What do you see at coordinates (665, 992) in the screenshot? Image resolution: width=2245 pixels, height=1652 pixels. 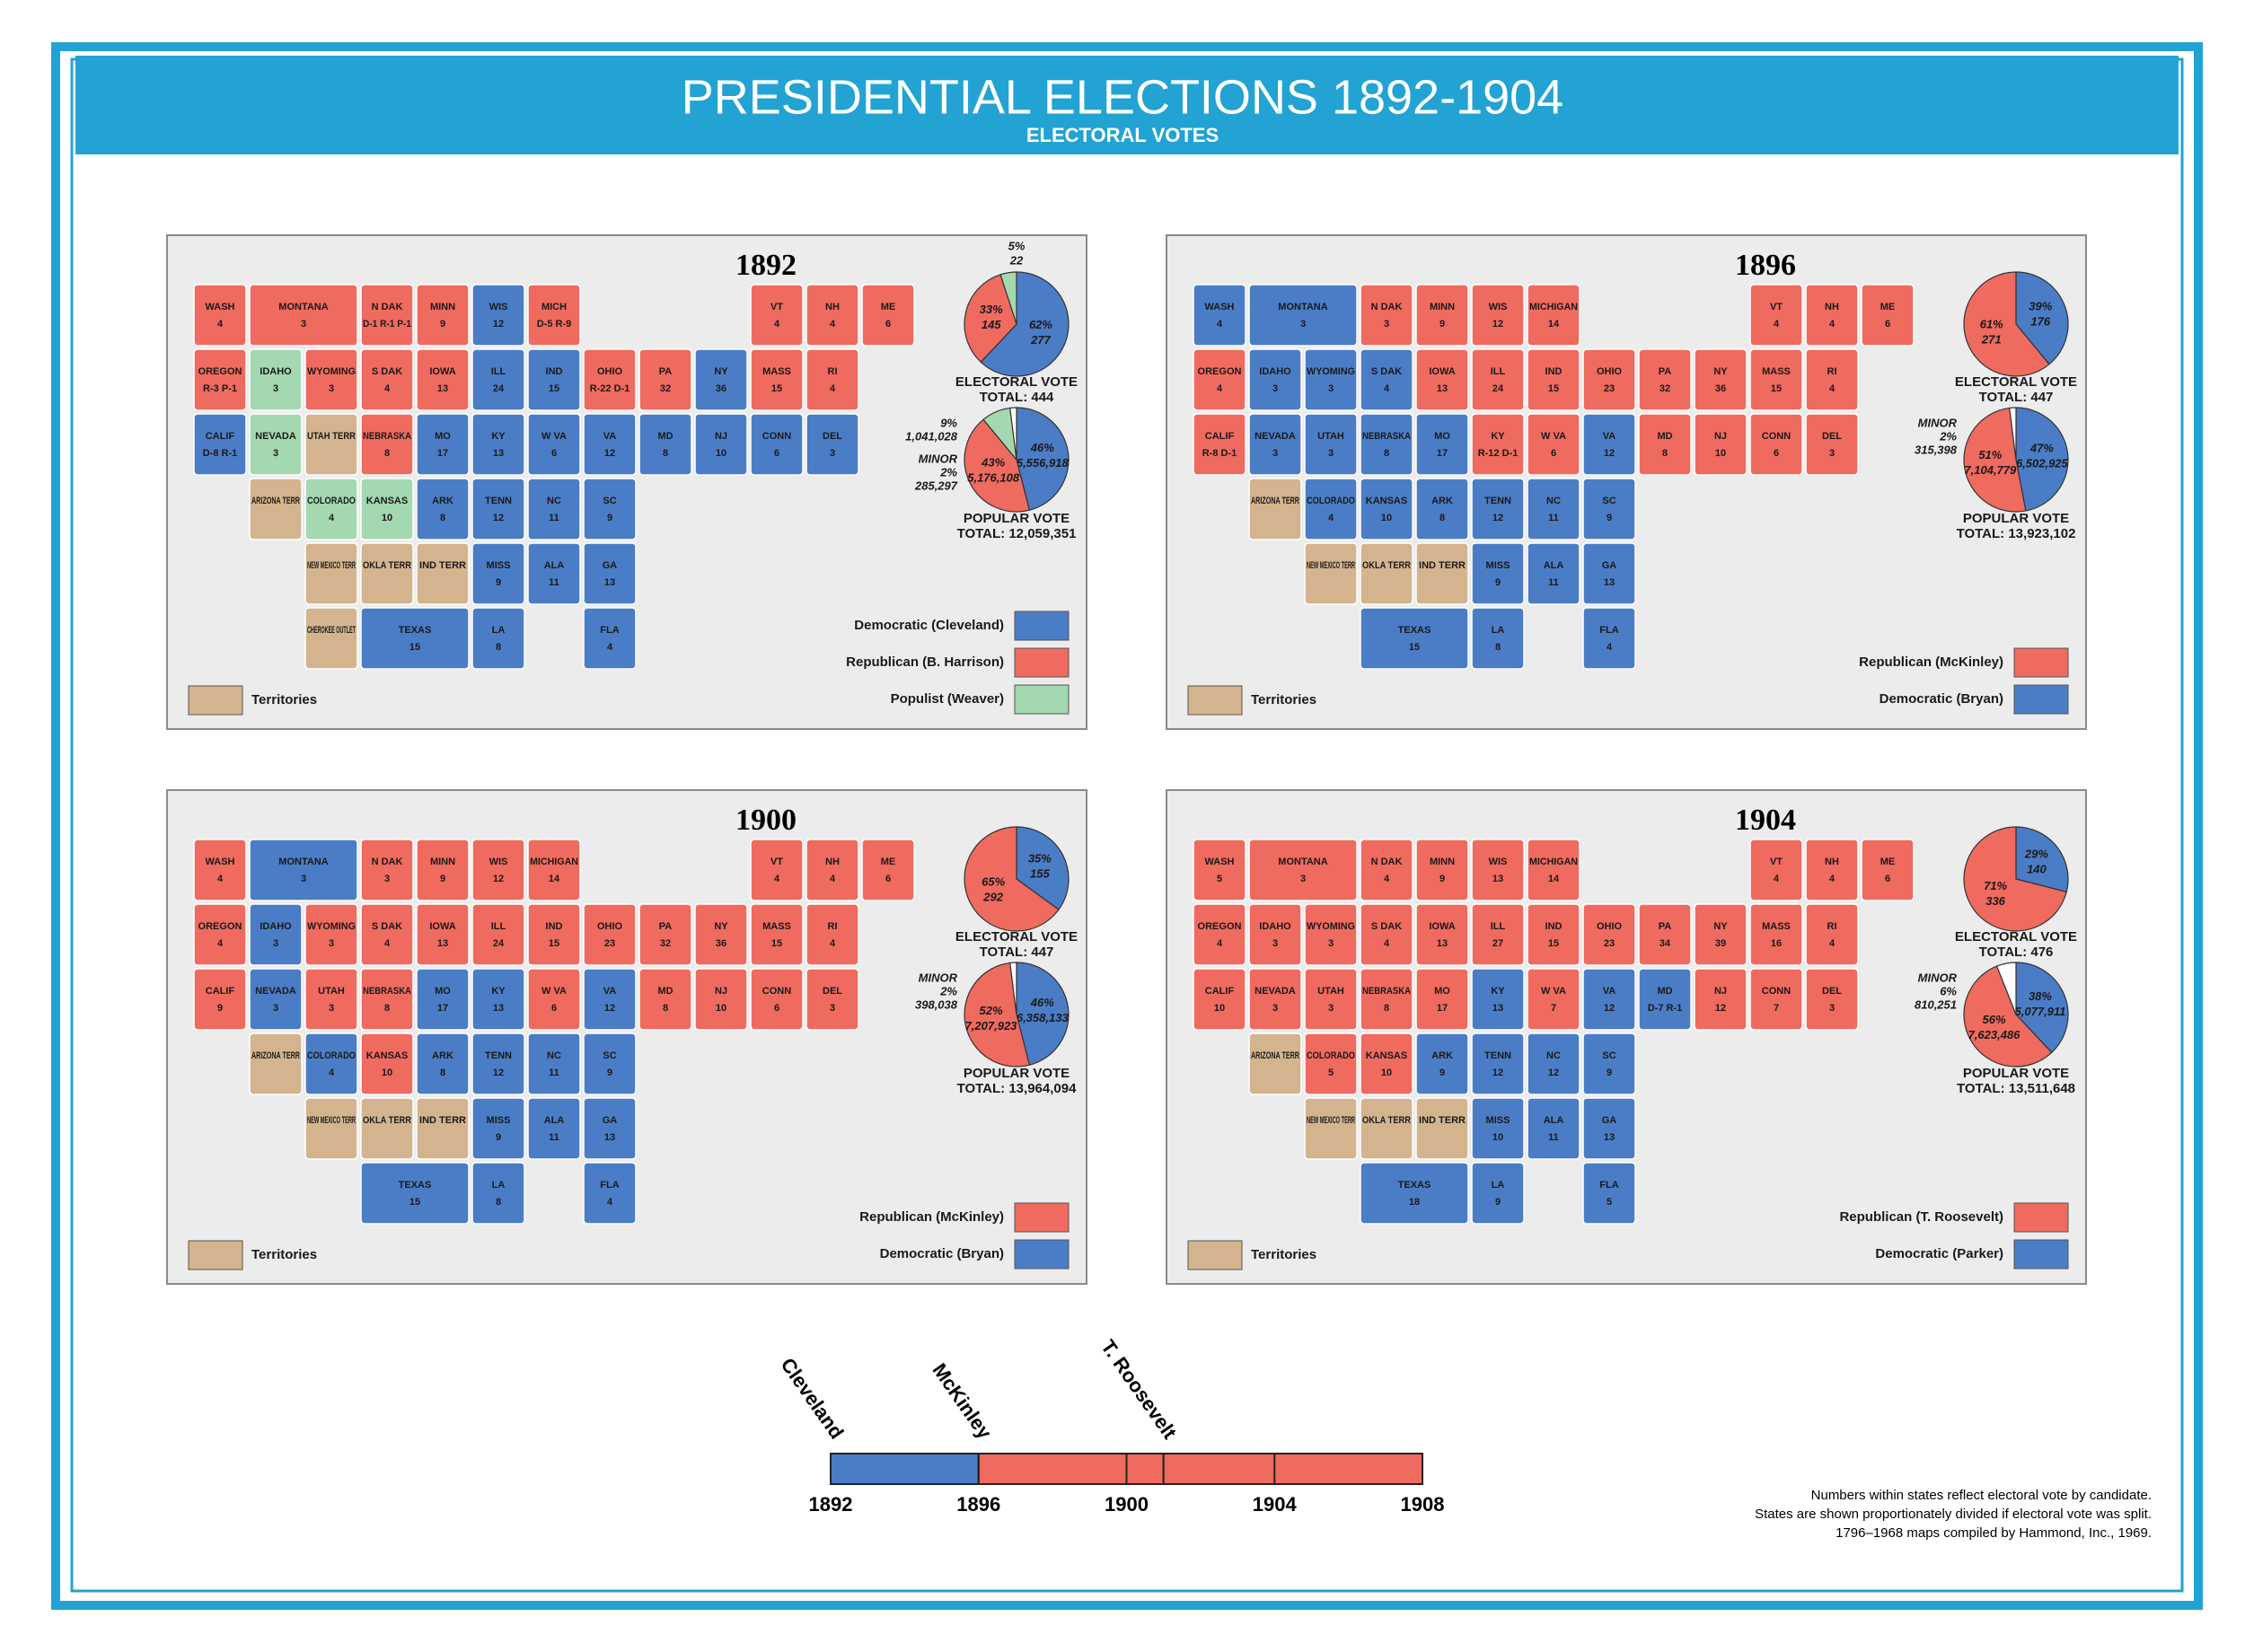 I see `state-name: MD` at bounding box center [665, 992].